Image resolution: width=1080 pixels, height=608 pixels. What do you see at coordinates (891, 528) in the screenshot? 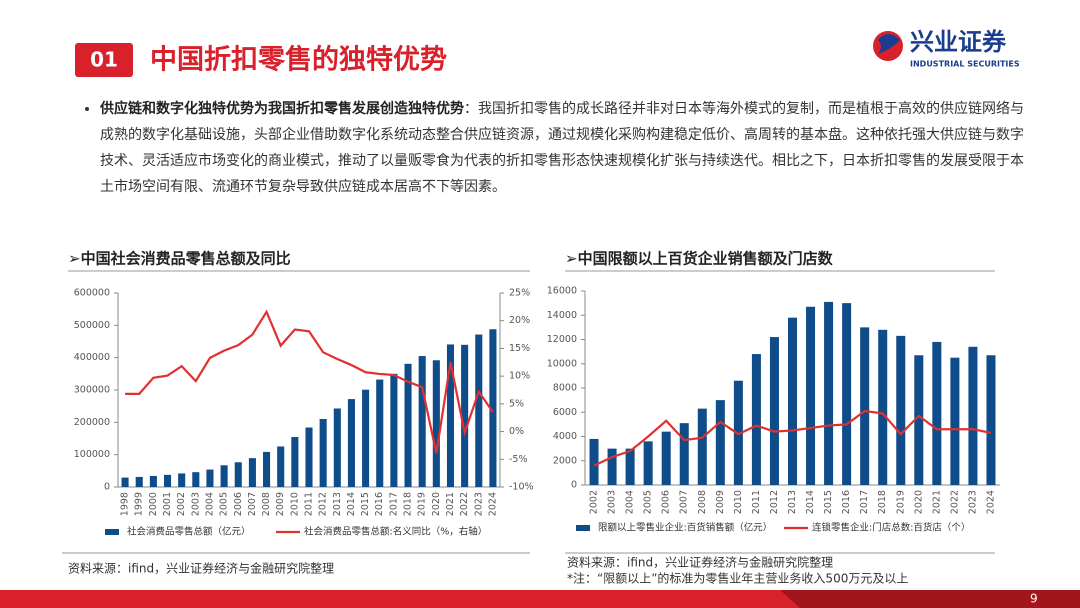
I see `legend-label: 连锁零售企业:门店总数:百货店（个）` at bounding box center [891, 528].